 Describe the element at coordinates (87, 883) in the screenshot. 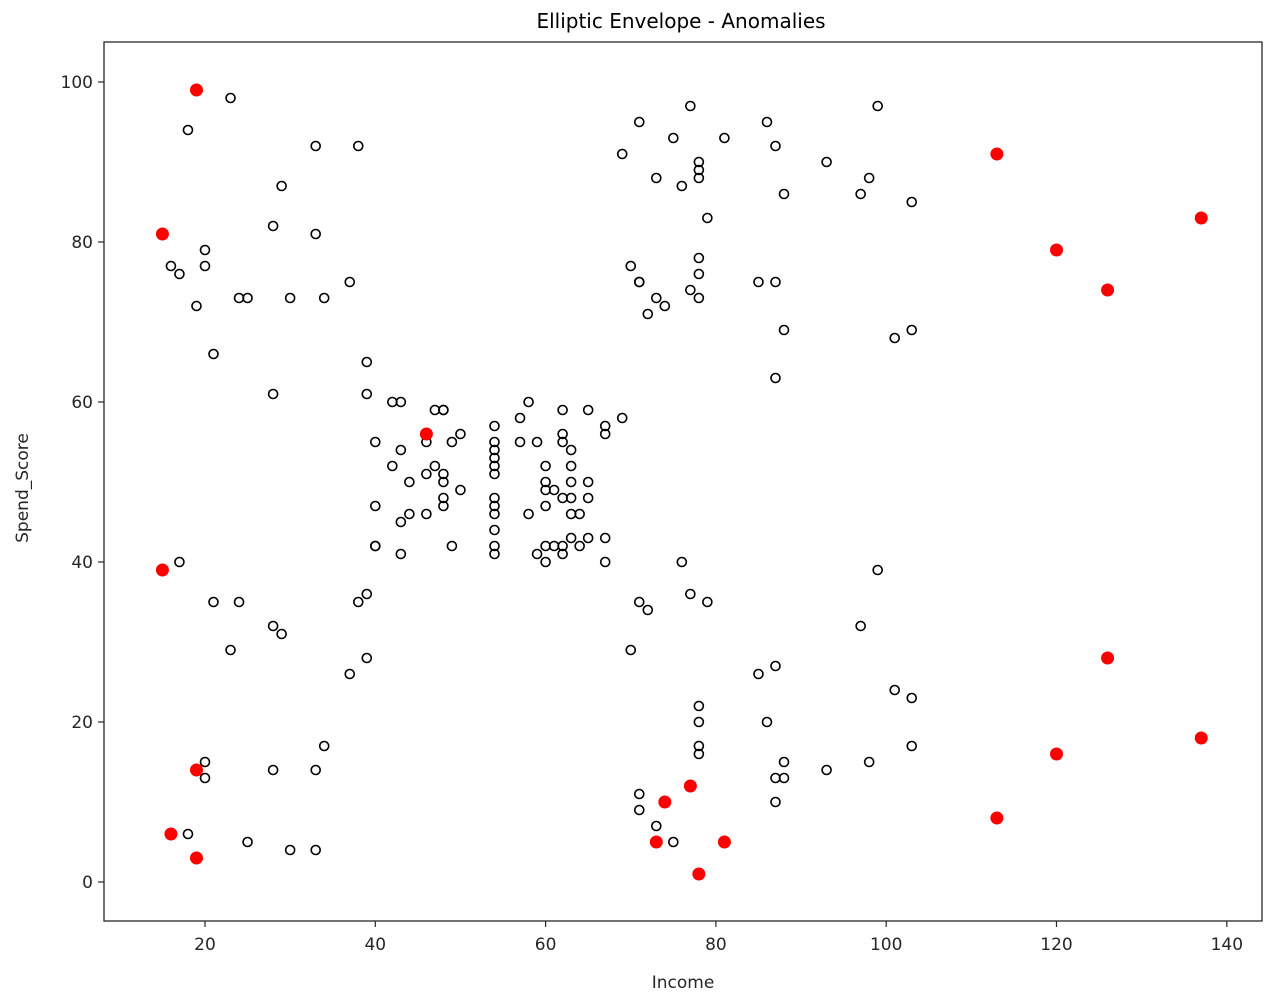

I see `y-tick-label: 0` at that location.